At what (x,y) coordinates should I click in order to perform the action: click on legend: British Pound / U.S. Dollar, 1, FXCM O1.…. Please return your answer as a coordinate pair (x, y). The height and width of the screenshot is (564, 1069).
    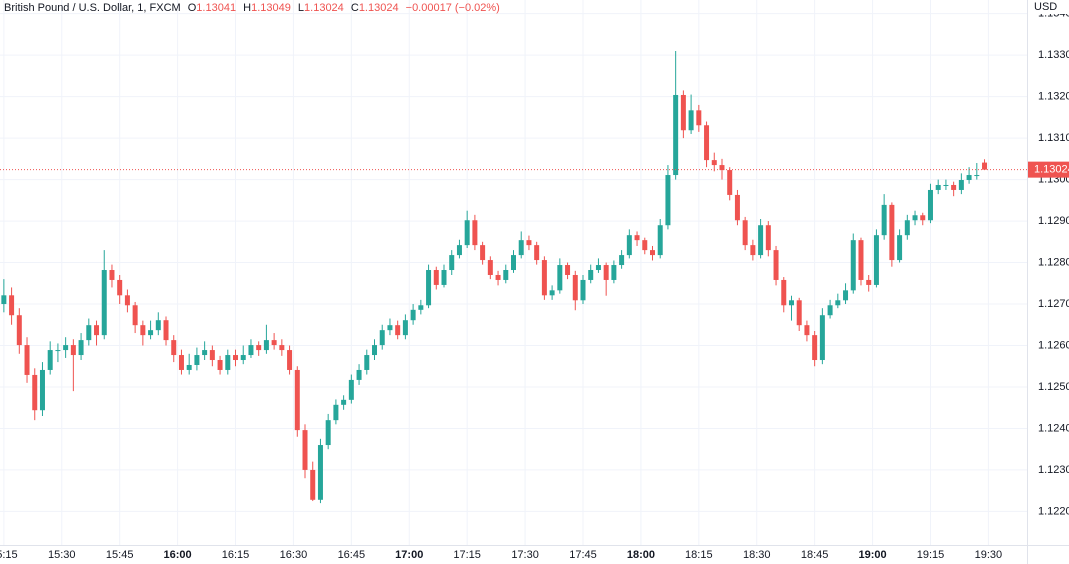
    Looking at the image, I should click on (252, 8).